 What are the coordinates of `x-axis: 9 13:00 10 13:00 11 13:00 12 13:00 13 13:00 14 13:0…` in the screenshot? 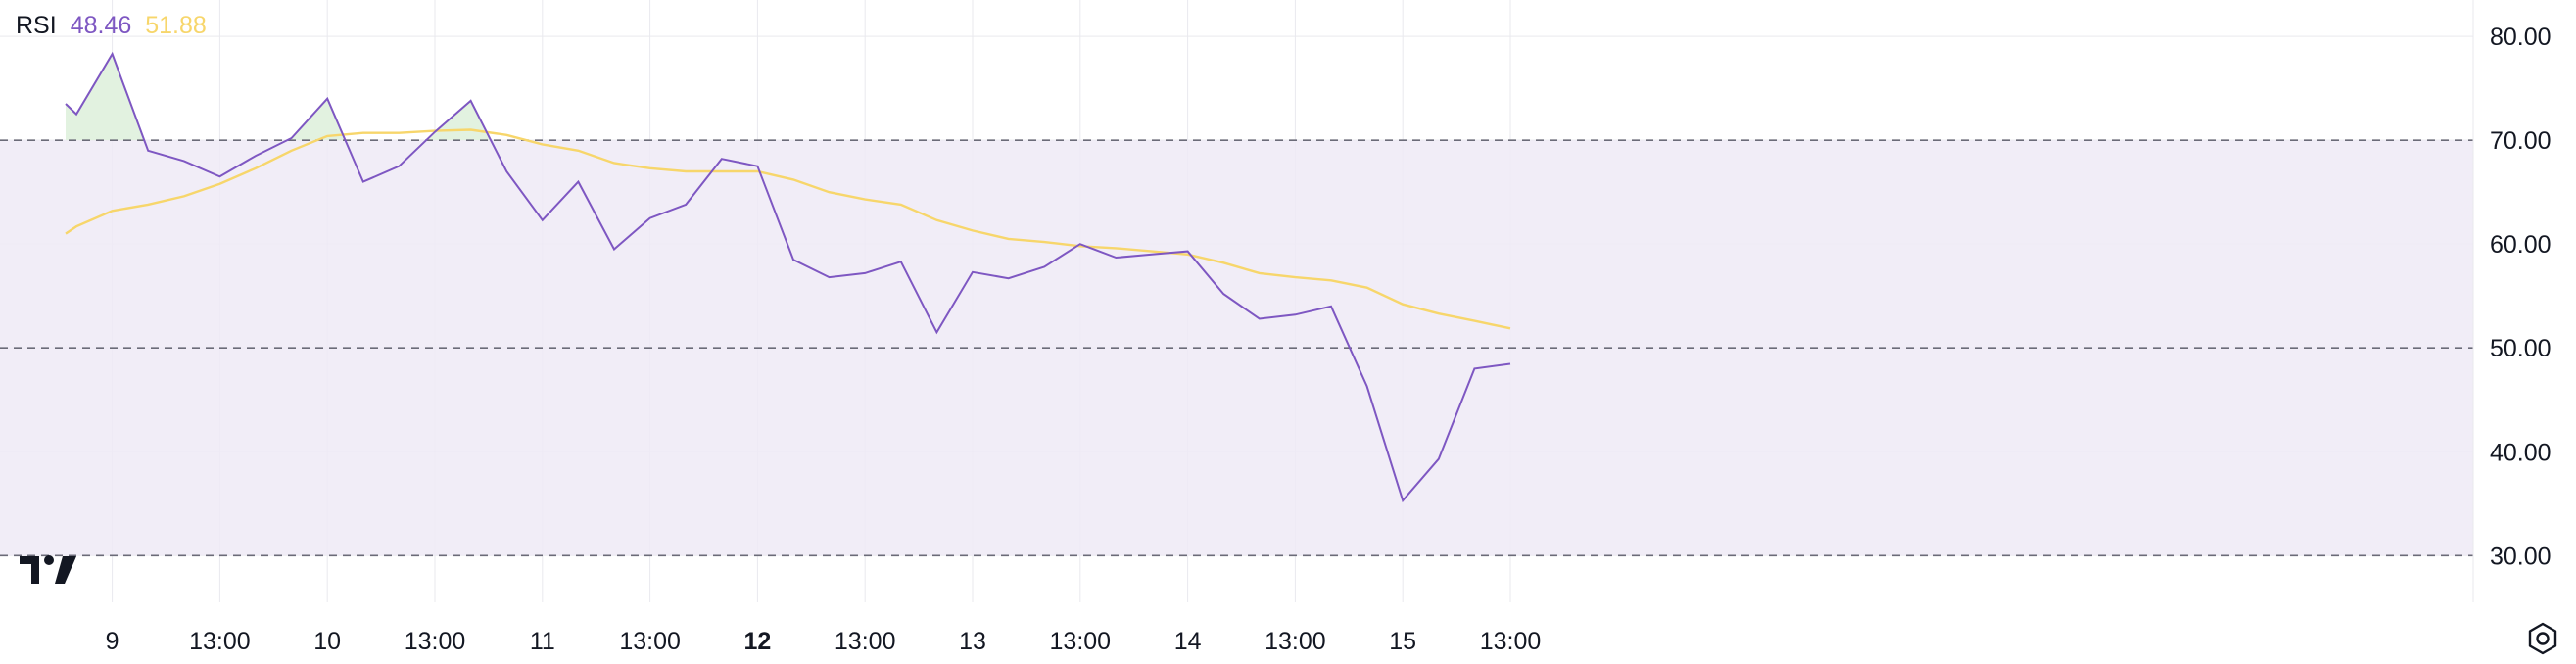 It's located at (824, 642).